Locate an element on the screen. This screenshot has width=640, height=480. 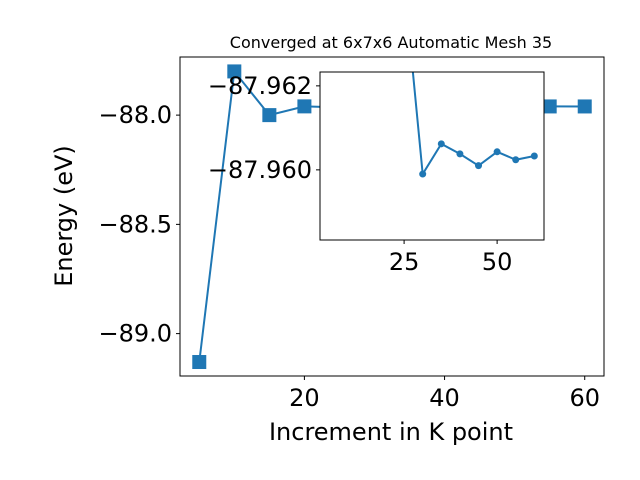
series is located at coordinates (474, 125).